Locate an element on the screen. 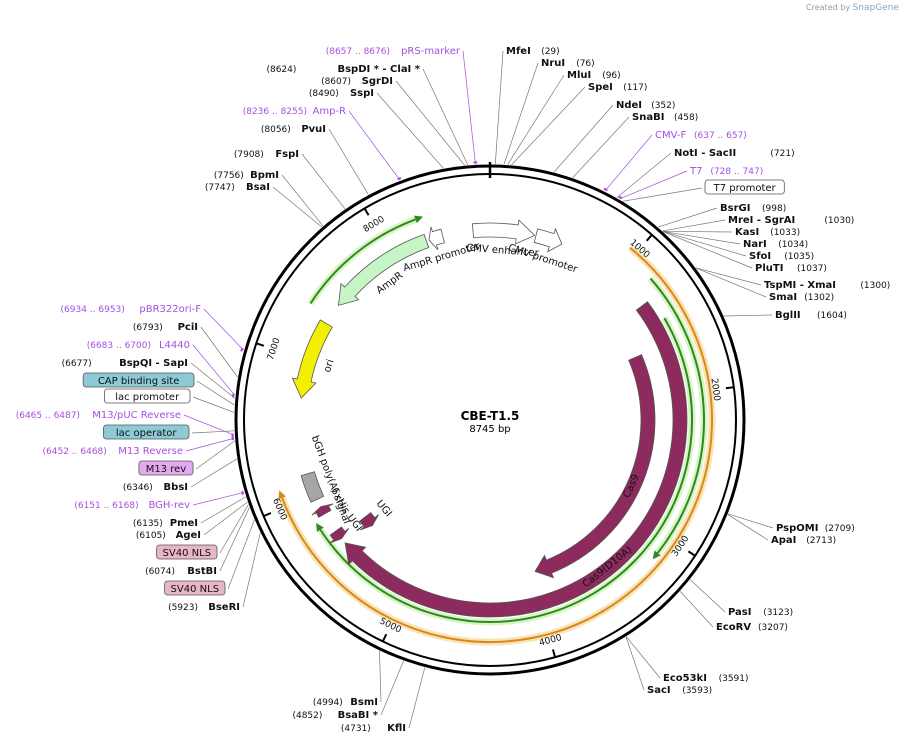  site-bsrgi: BsrGI (998) is located at coordinates (722, 215).